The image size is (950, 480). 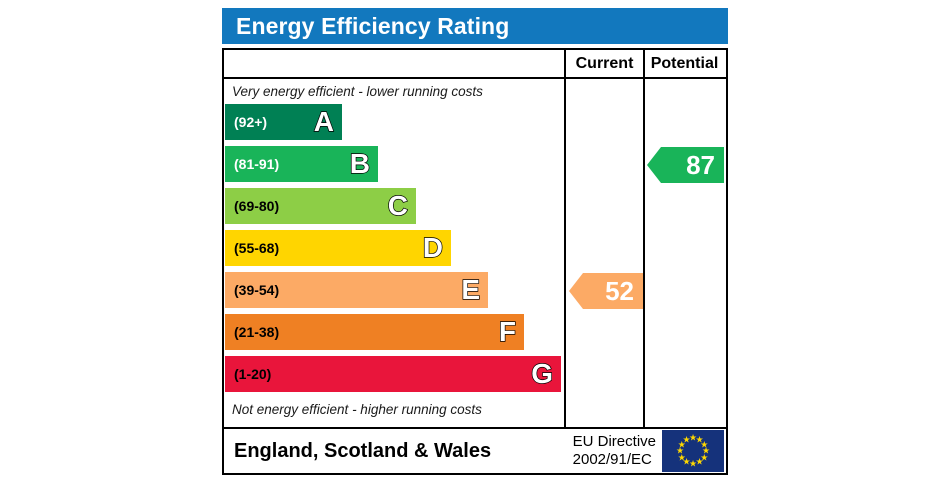 I want to click on current-rating-badge: 52, so click(x=606, y=291).